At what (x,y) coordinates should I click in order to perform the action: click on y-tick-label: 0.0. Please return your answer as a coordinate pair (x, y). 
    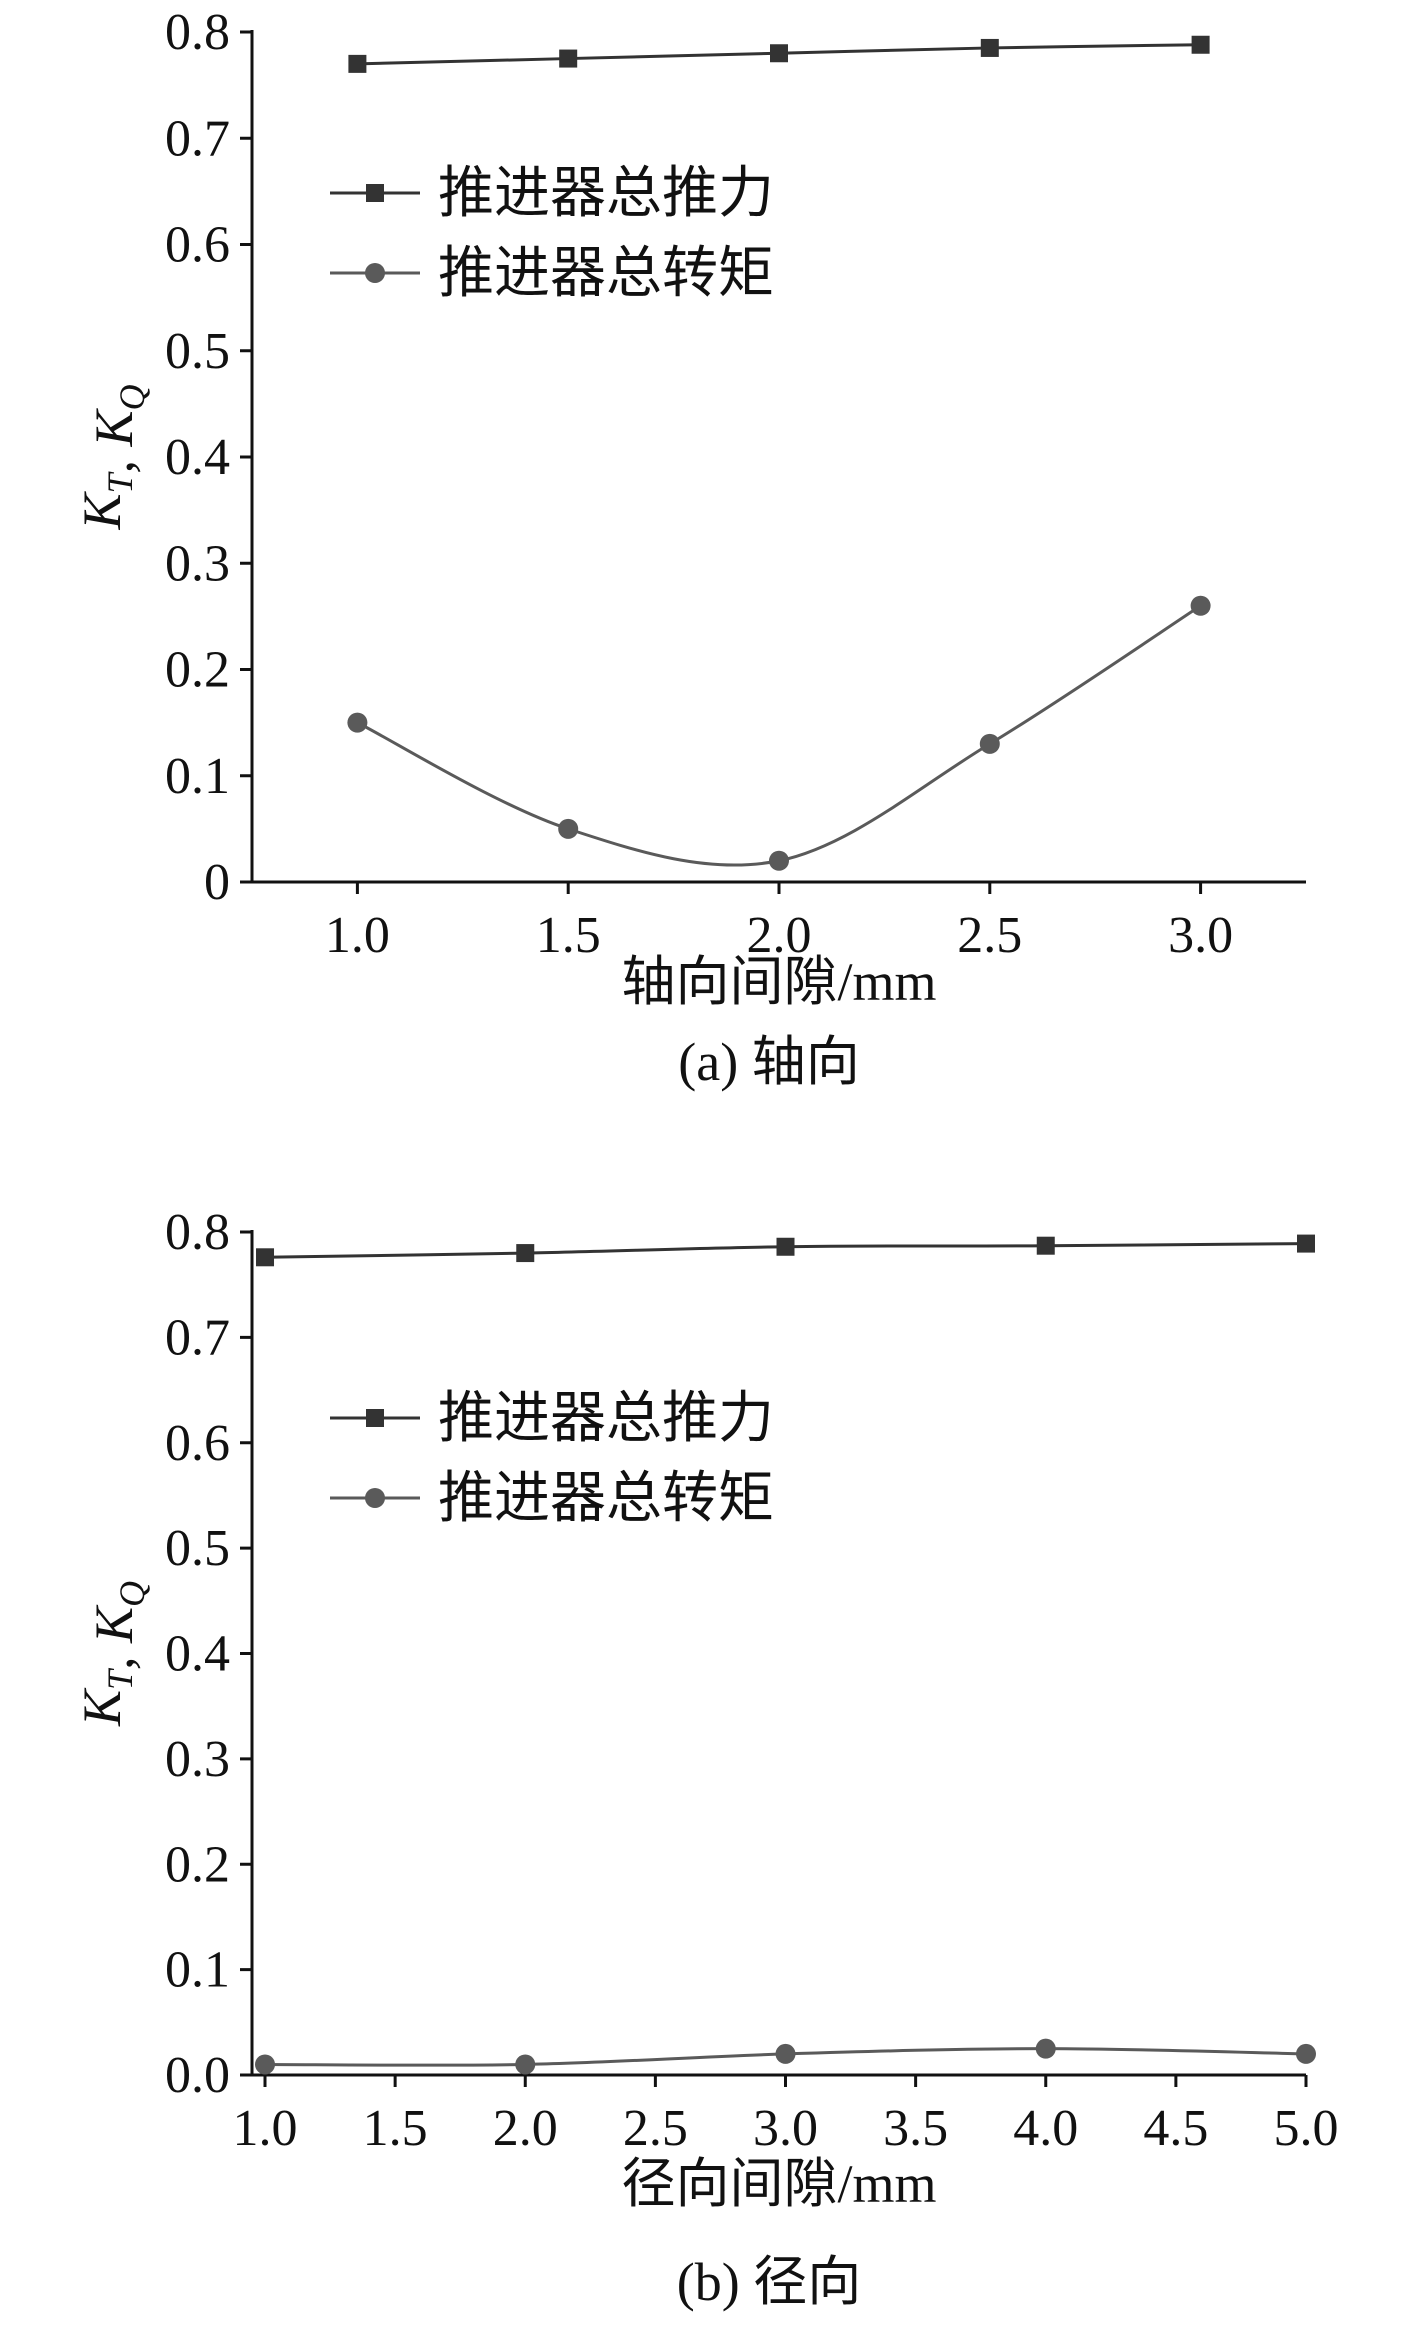
    Looking at the image, I should click on (197, 2075).